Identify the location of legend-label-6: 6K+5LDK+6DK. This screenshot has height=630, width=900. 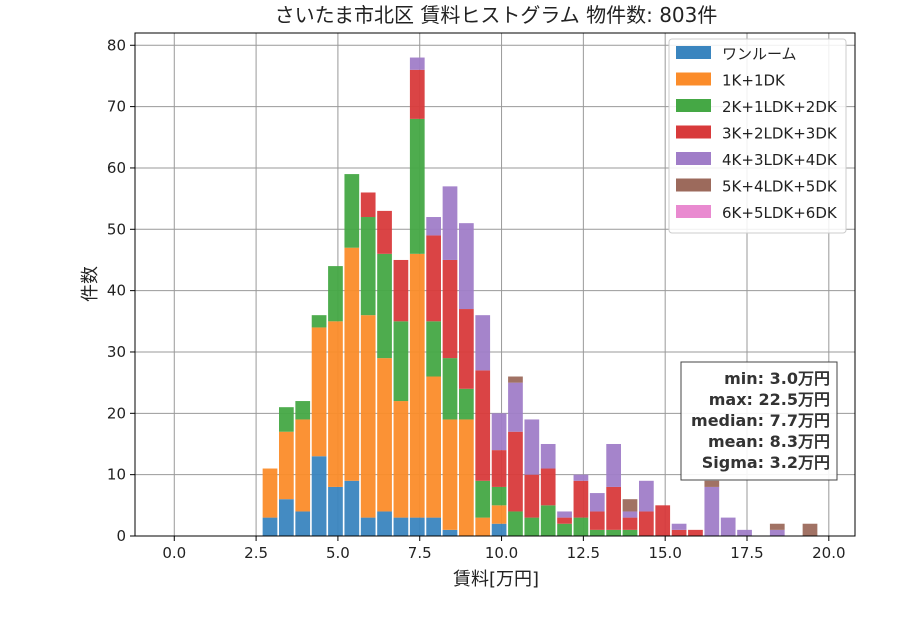
(780, 213).